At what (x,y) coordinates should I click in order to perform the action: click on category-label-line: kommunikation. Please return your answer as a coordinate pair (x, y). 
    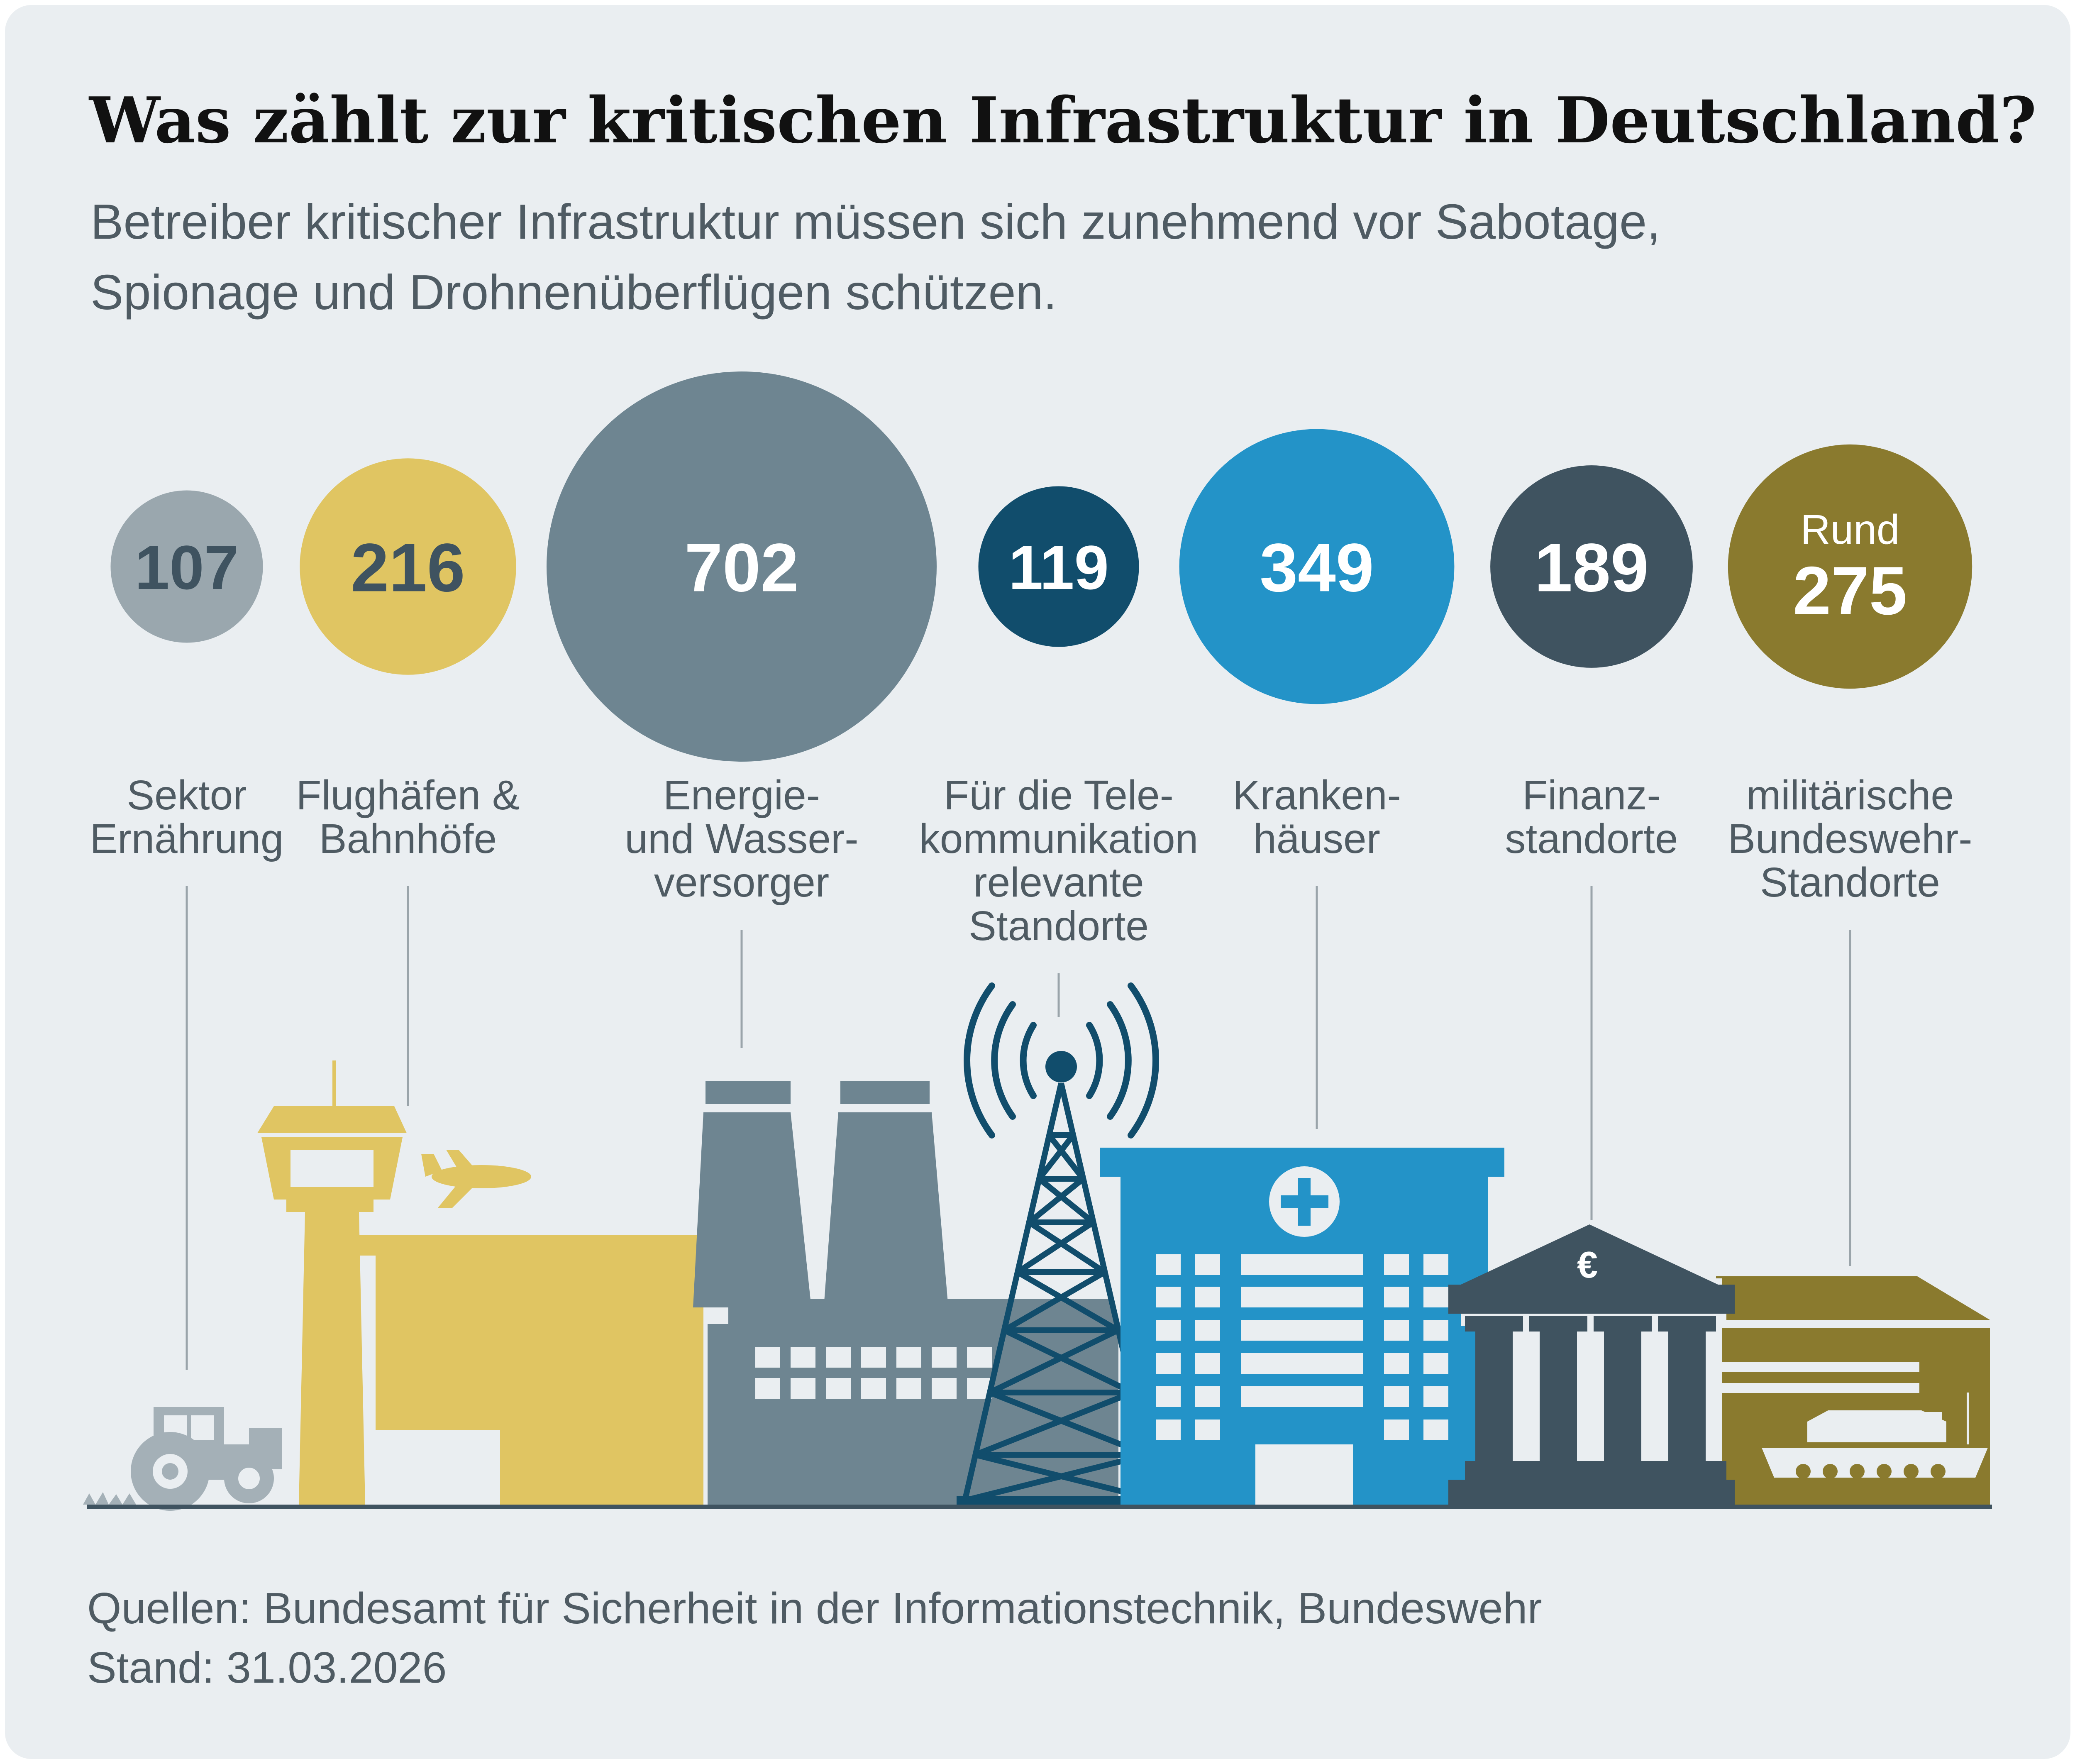
    Looking at the image, I should click on (1059, 839).